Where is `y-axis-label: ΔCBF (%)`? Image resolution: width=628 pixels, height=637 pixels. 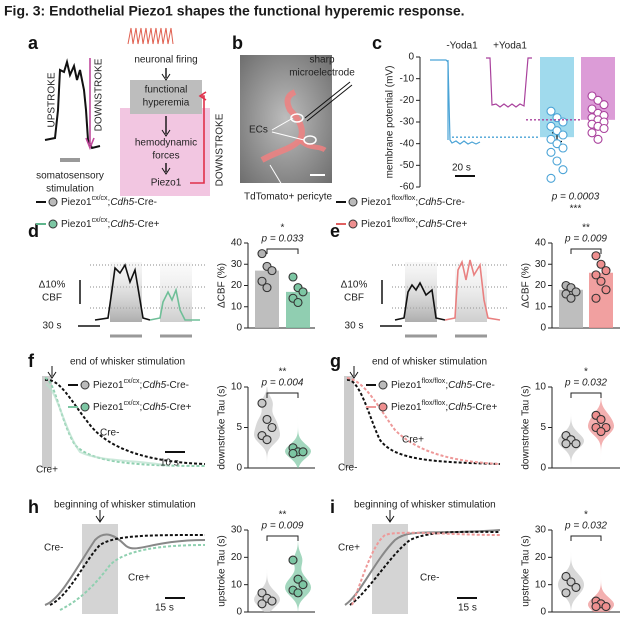 y-axis-label: ΔCBF (%) is located at coordinates (222, 285).